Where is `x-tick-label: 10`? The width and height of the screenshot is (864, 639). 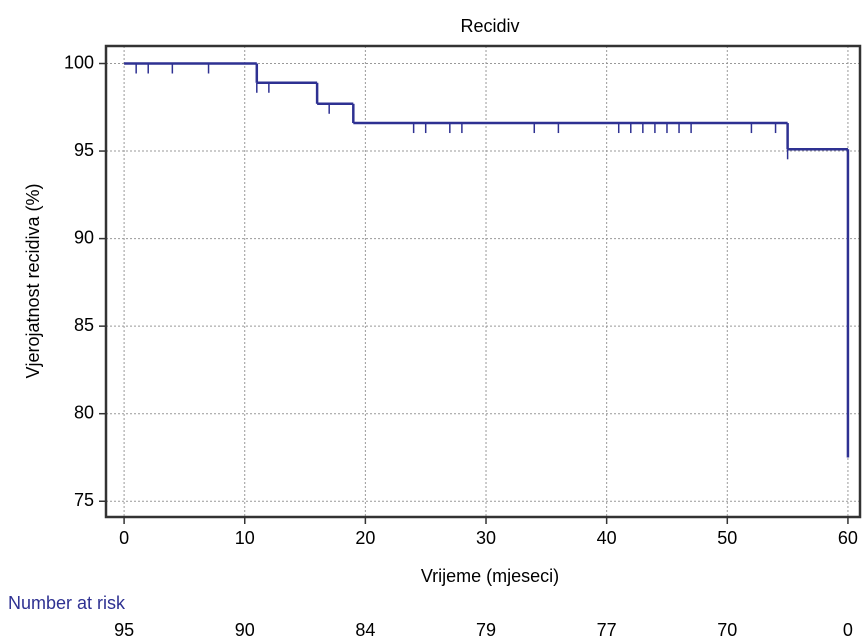 x-tick-label: 10 is located at coordinates (245, 538).